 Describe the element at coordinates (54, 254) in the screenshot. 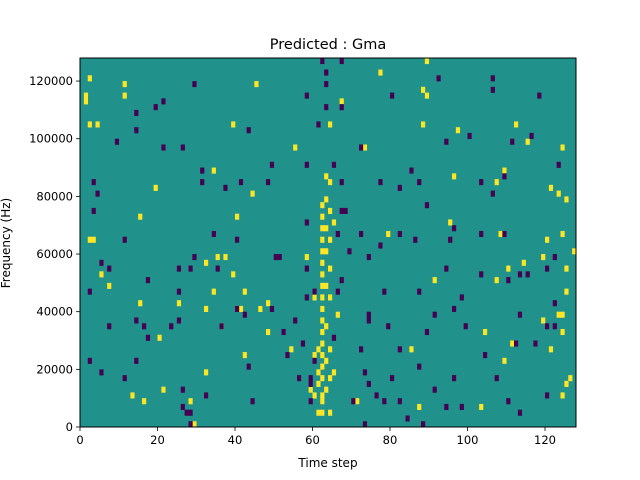

I see `y-tick-label: 60000` at that location.